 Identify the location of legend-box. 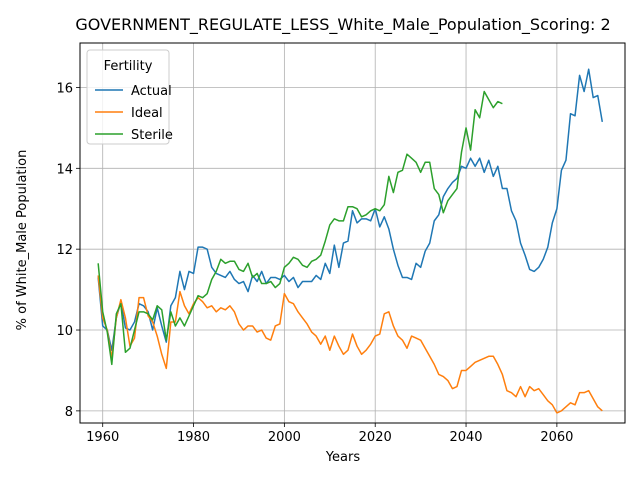
(128, 97).